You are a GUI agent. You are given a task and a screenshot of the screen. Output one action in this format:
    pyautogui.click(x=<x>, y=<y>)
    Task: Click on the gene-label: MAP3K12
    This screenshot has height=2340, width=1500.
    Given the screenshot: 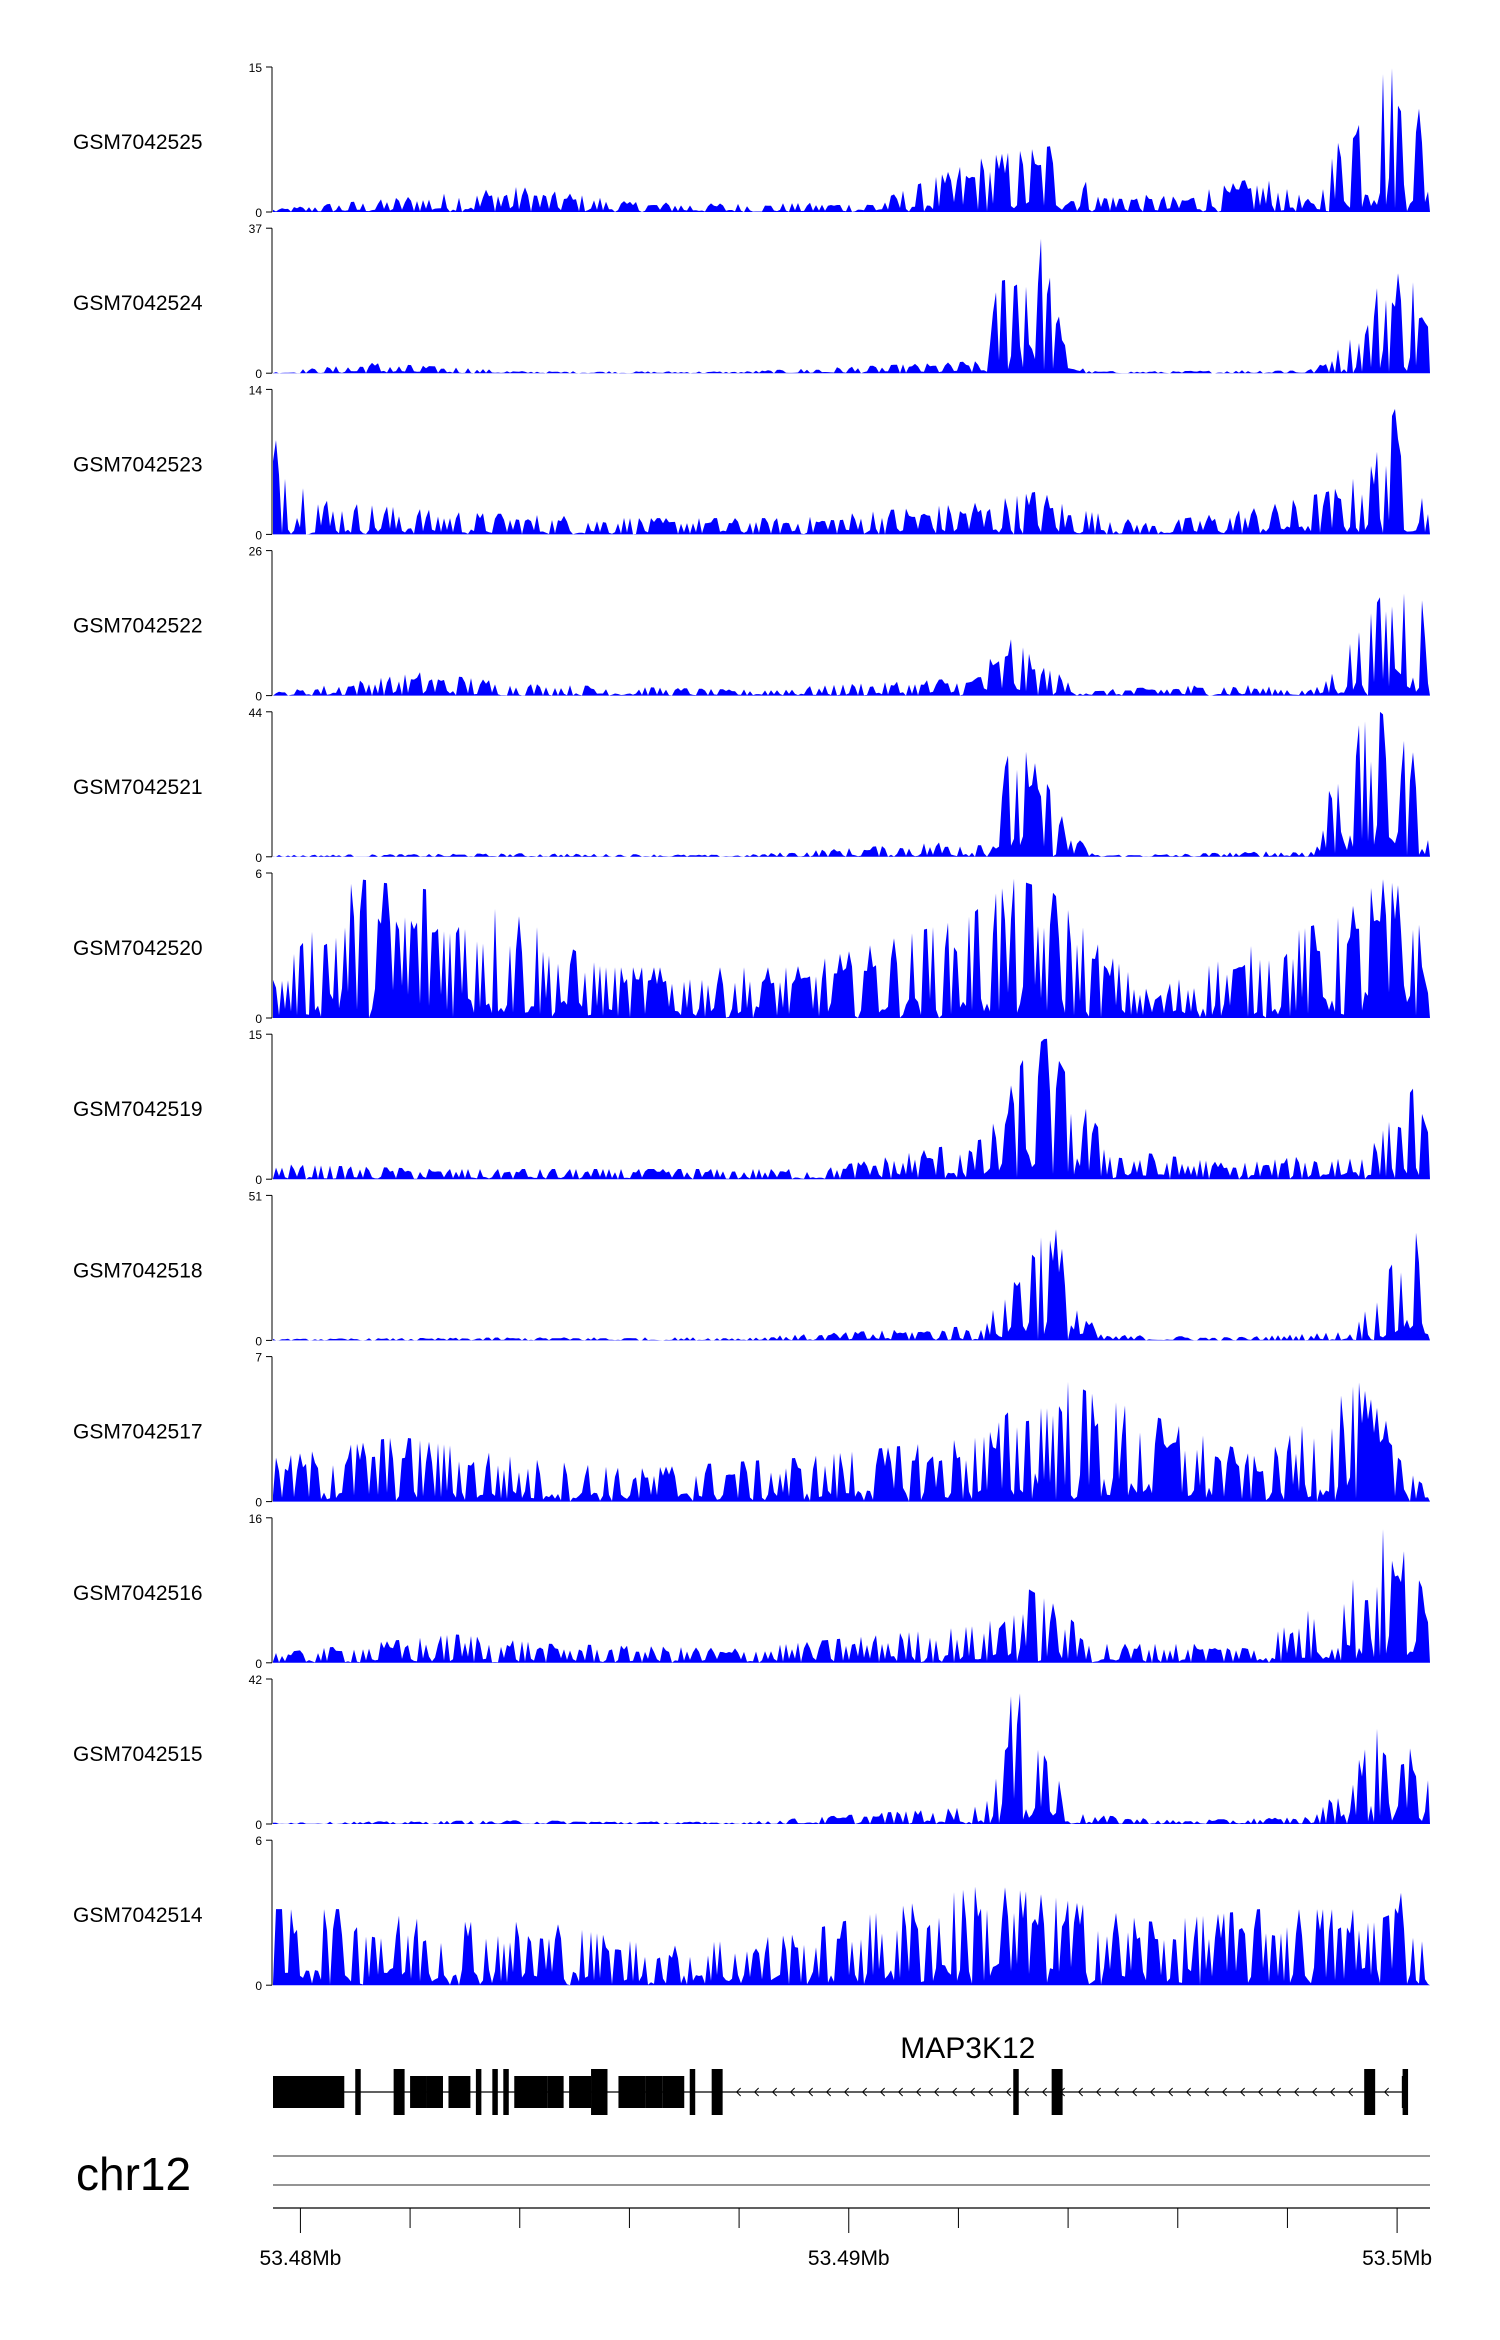 What is the action you would take?
    pyautogui.click(x=967, y=2048)
    